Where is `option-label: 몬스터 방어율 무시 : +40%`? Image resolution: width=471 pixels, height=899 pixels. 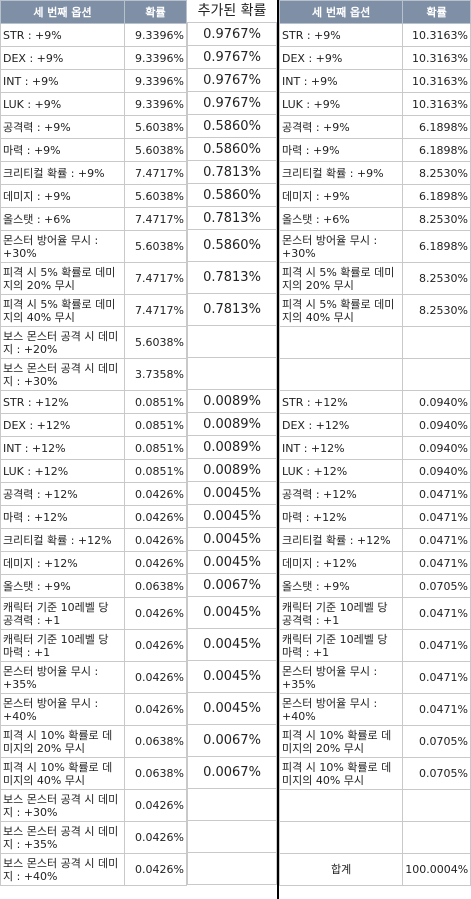 option-label: 몬스터 방어율 무시 : +40% is located at coordinates (62, 709).